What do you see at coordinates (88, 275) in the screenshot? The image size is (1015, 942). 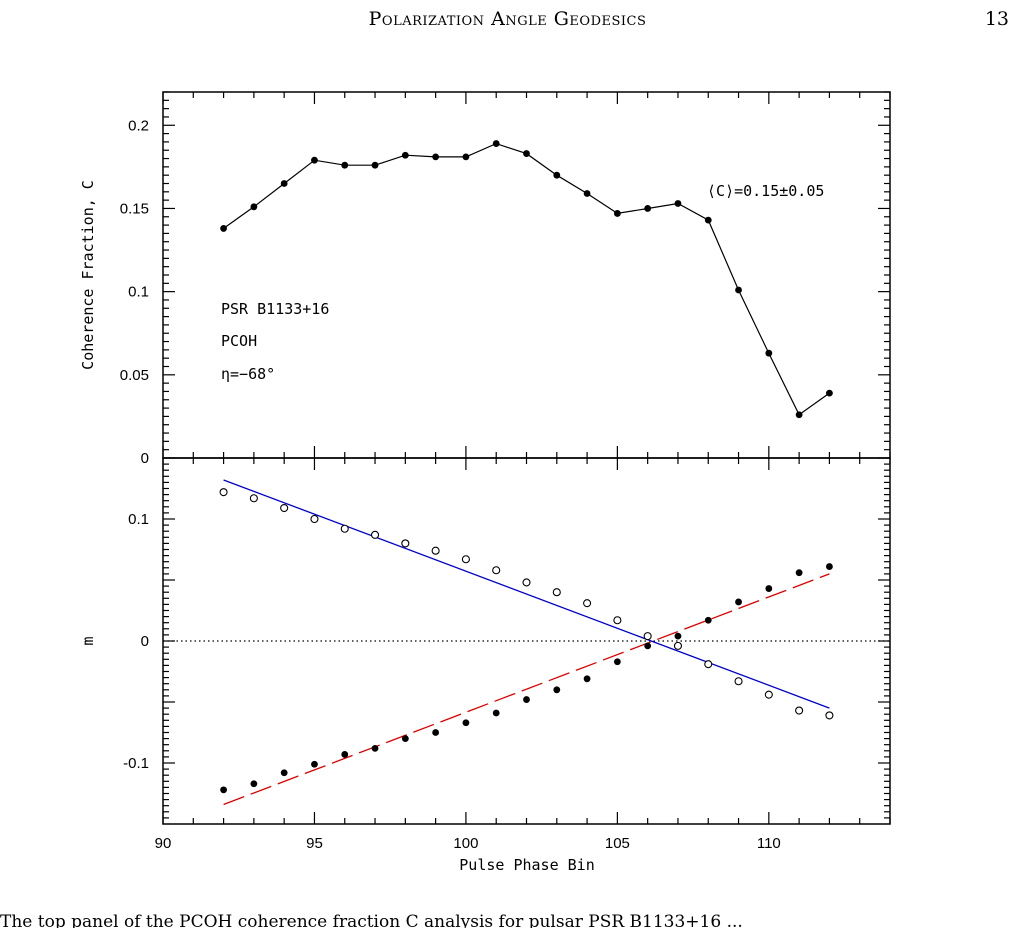 I see `top-y-axis-label: Coherence Fraction, C` at bounding box center [88, 275].